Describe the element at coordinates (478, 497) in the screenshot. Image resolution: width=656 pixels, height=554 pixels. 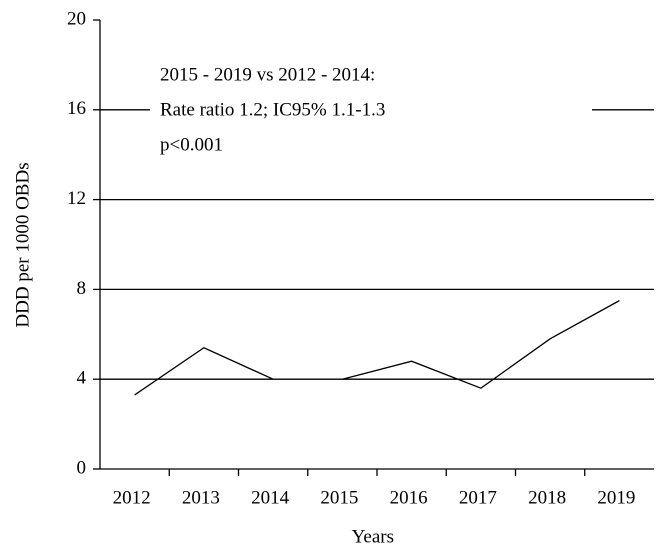
I see `x-tick-label: 2017` at that location.